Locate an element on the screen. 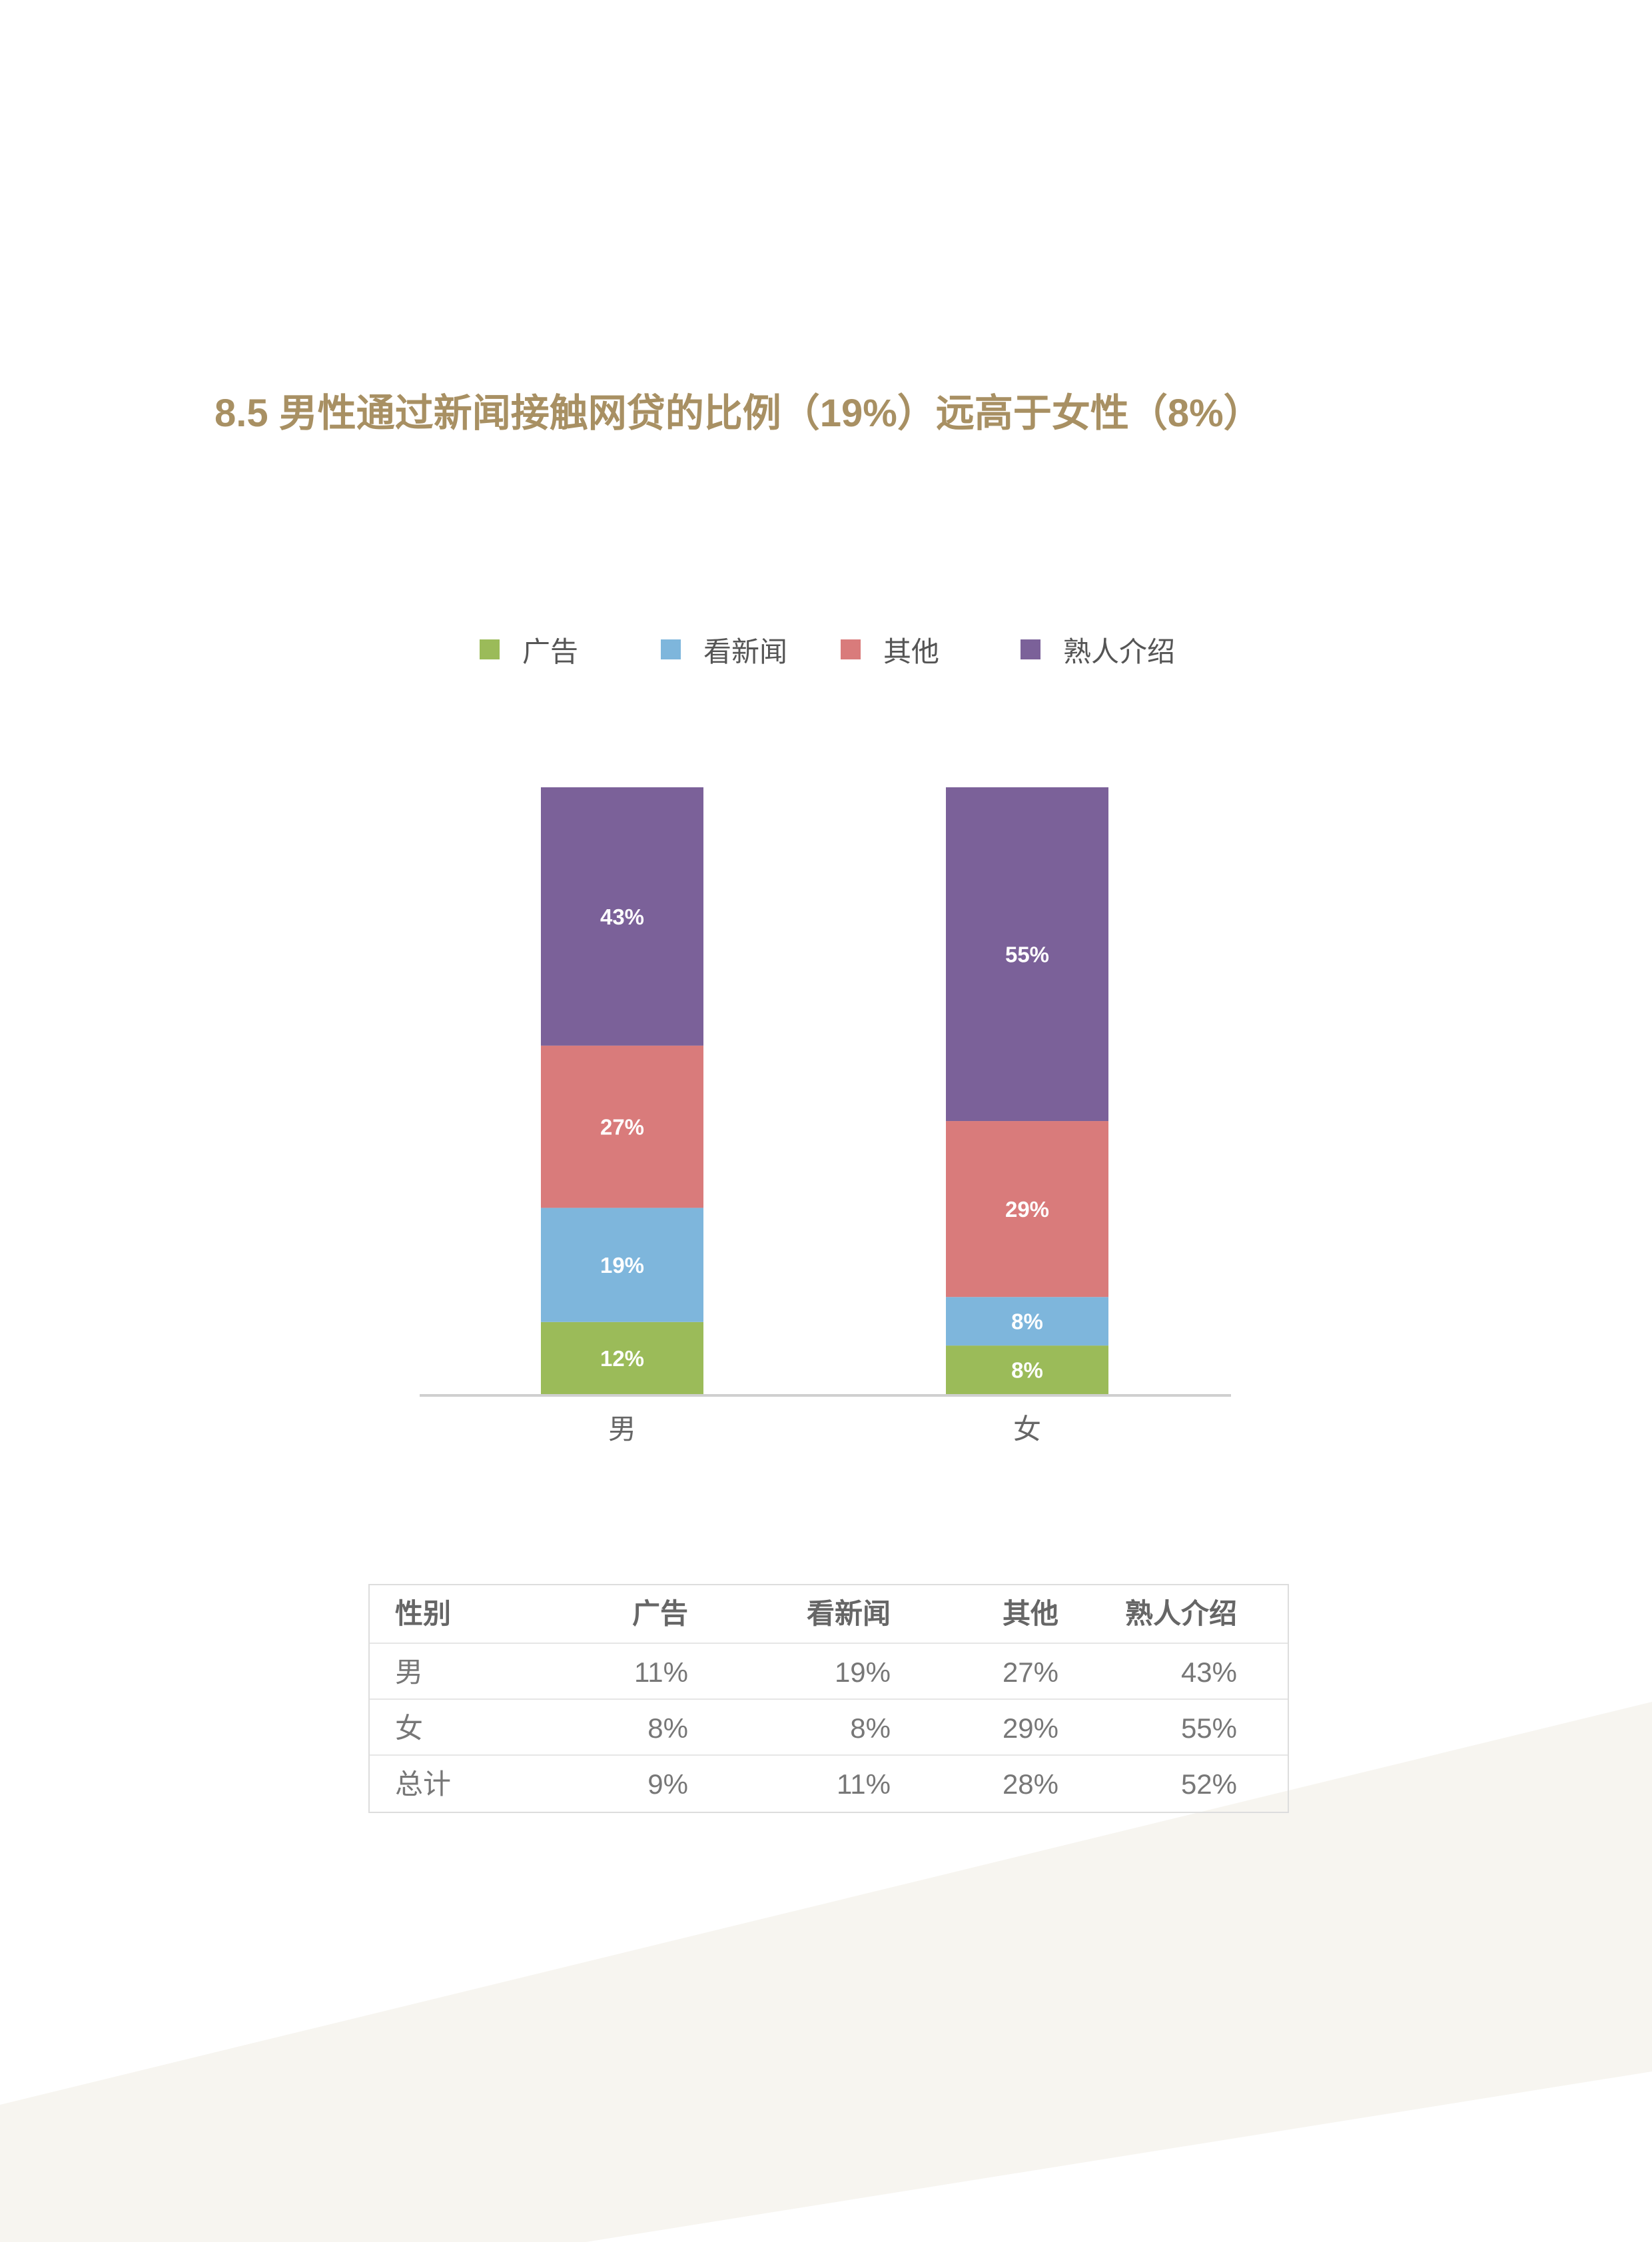 The height and width of the screenshot is (2242, 1652). data-label-ad: 8% is located at coordinates (1027, 1370).